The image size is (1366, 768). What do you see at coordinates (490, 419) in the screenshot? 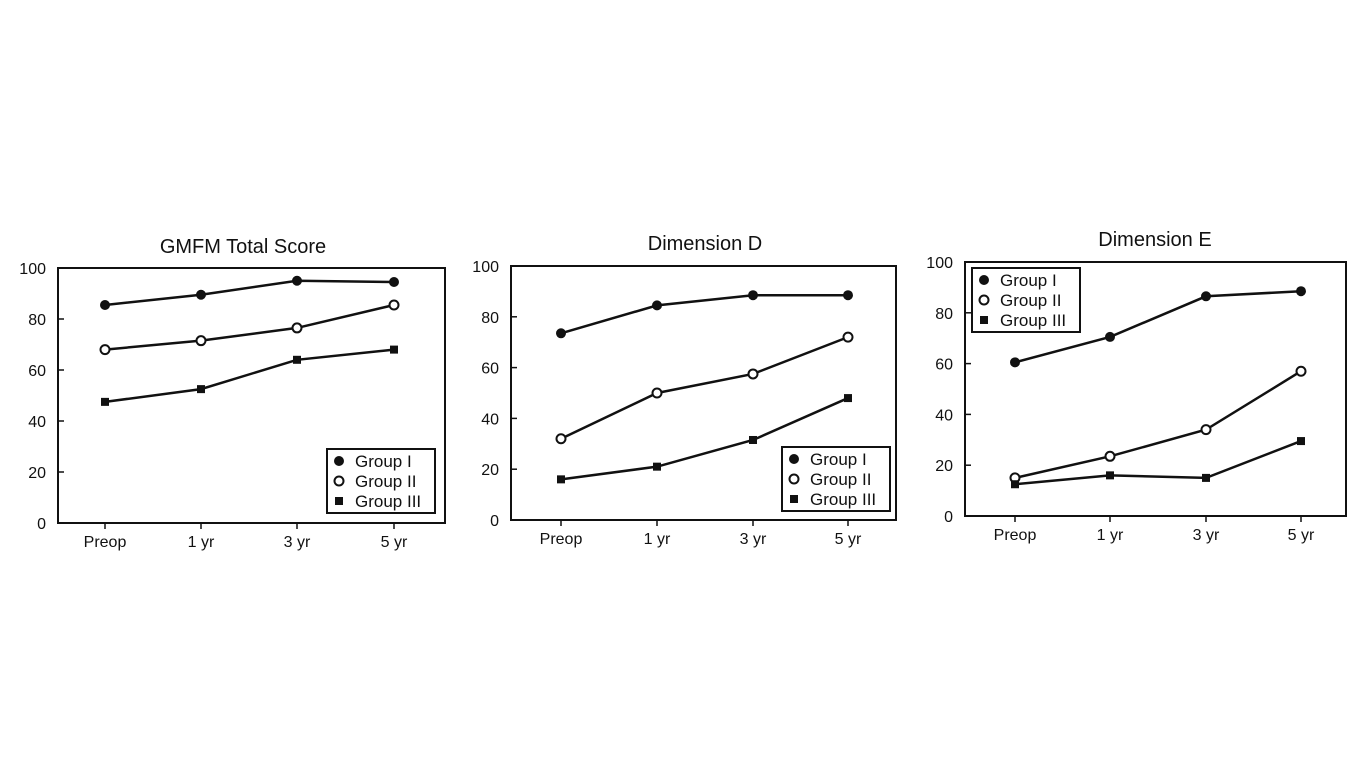
I see `y-tick-label: 40` at bounding box center [490, 419].